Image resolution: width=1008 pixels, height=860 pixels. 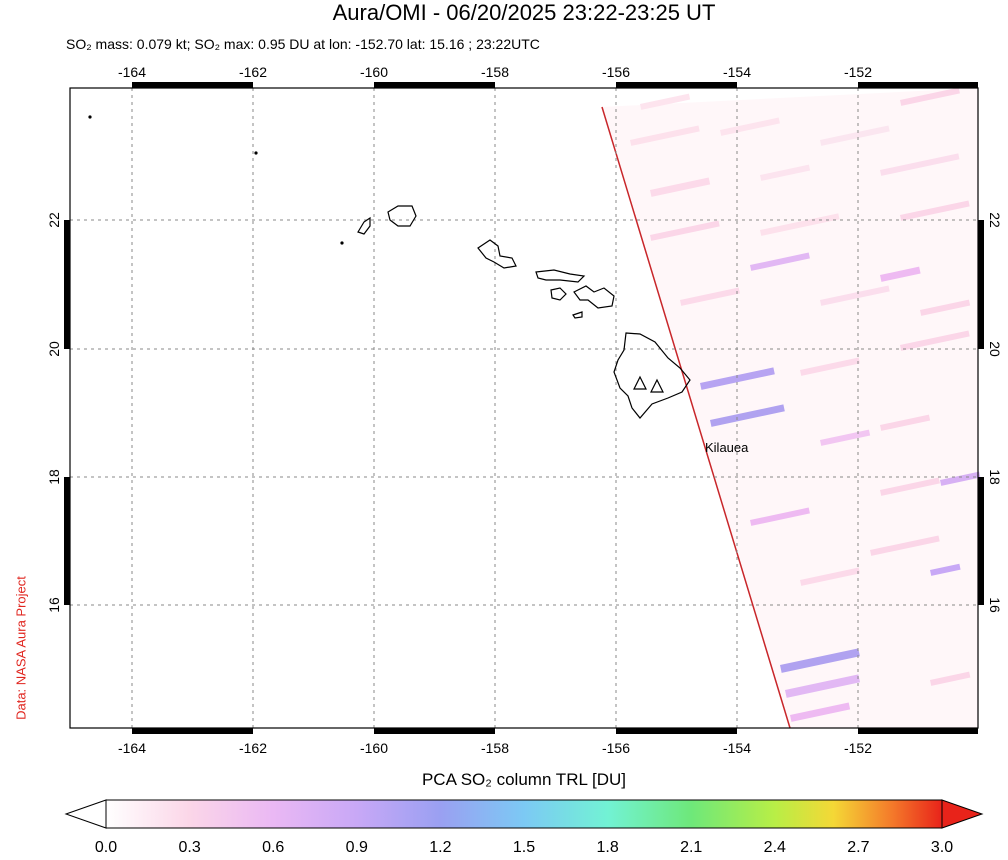 What do you see at coordinates (577, 315) in the screenshot?
I see `island-kahoolawe` at bounding box center [577, 315].